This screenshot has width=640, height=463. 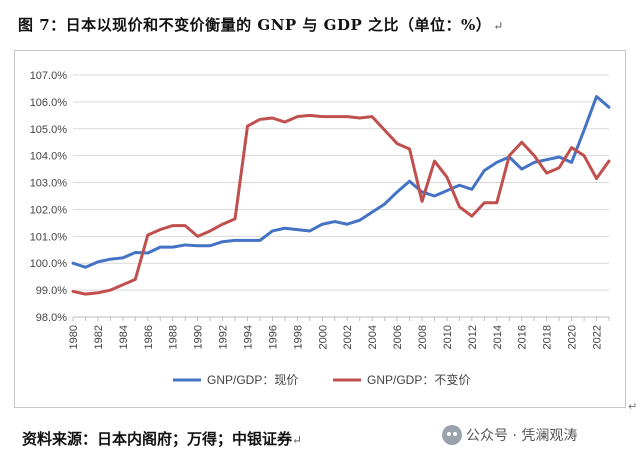 I want to click on watermark-text: 公众号 · 凭澜观涛, so click(x=522, y=436).